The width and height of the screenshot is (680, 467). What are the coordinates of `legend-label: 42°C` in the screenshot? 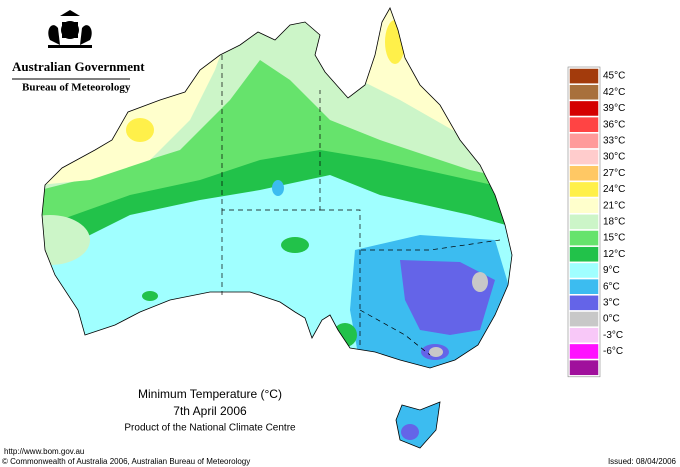 It's located at (614, 92).